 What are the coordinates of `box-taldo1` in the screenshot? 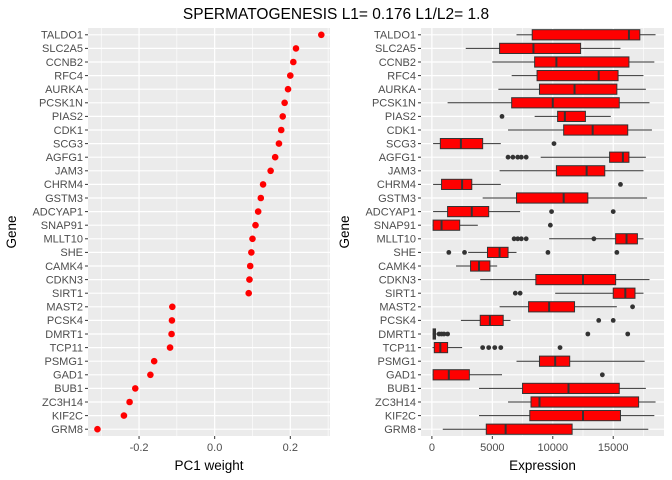 It's located at (586, 35).